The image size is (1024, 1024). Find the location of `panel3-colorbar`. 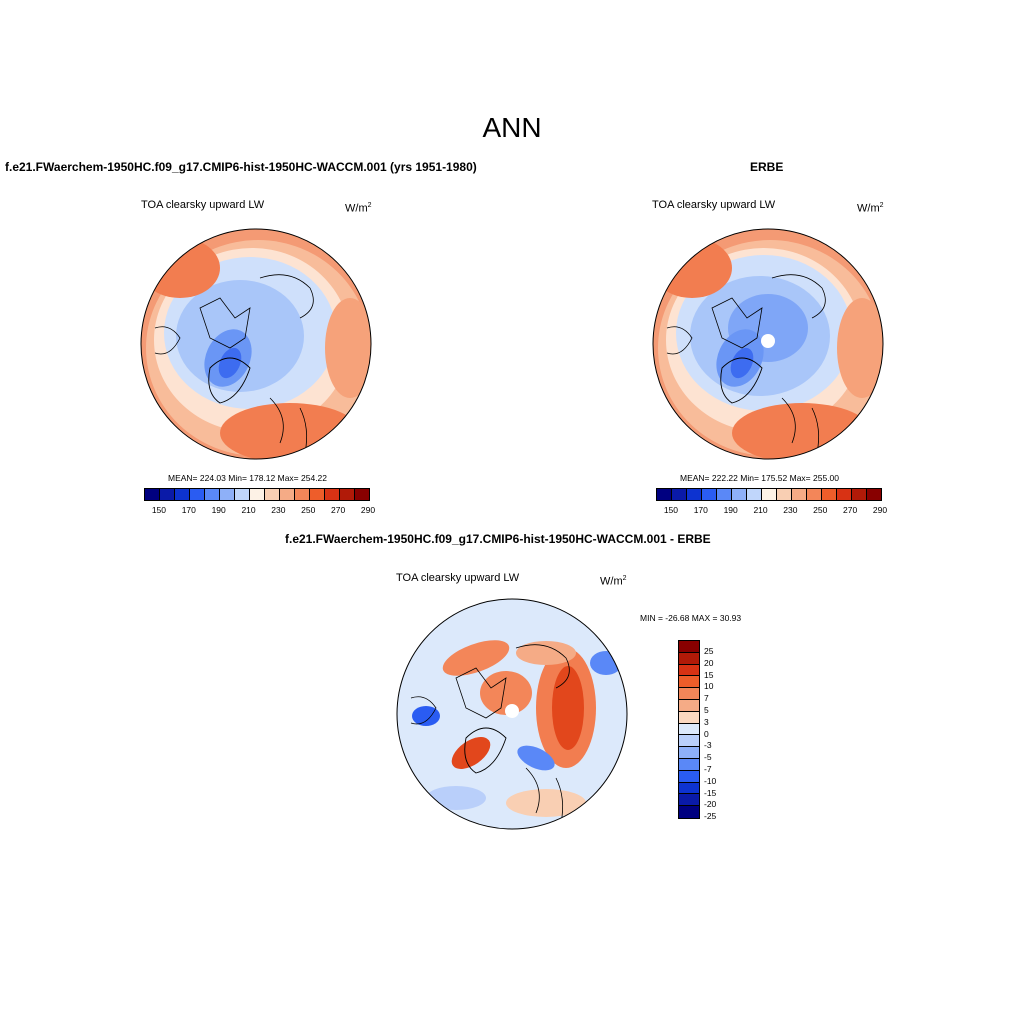

panel3-colorbar is located at coordinates (689, 729).